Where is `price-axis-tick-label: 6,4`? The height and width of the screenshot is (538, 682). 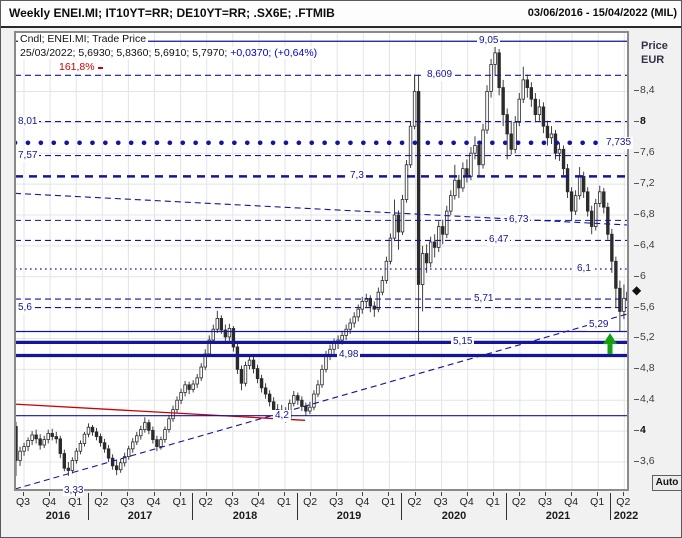
price-axis-tick-label: 6,4 is located at coordinates (647, 244).